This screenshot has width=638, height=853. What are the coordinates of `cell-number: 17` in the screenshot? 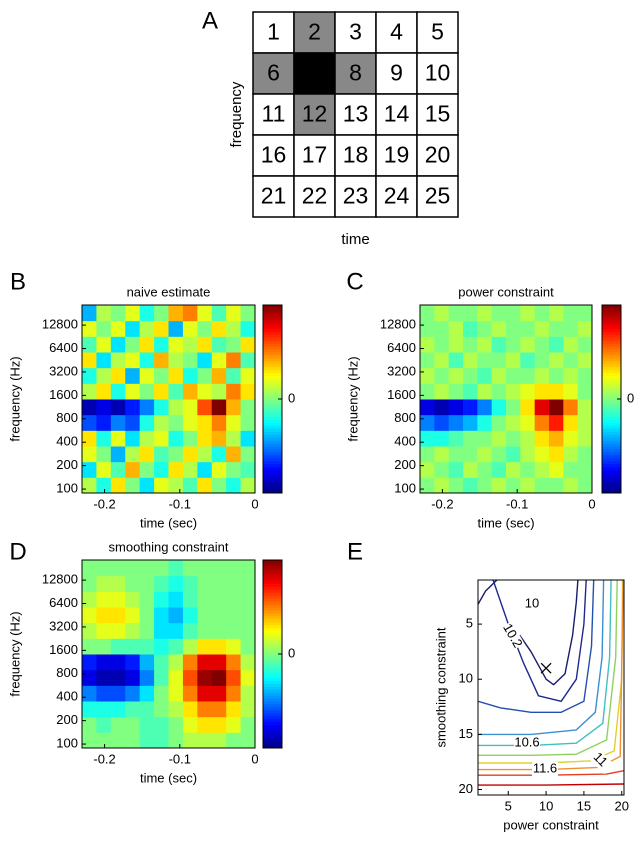 It's located at (315, 155).